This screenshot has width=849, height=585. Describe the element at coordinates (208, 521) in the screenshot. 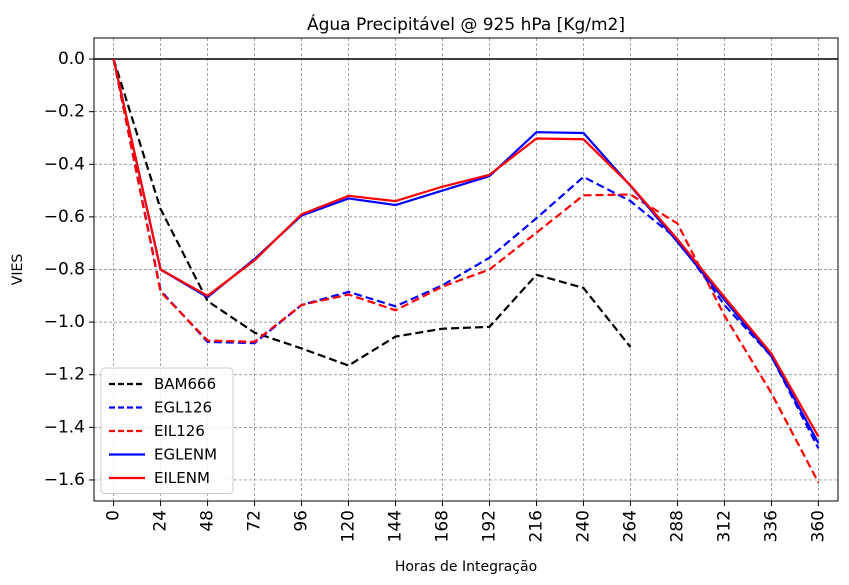

I see `x-tick-label: 48` at that location.